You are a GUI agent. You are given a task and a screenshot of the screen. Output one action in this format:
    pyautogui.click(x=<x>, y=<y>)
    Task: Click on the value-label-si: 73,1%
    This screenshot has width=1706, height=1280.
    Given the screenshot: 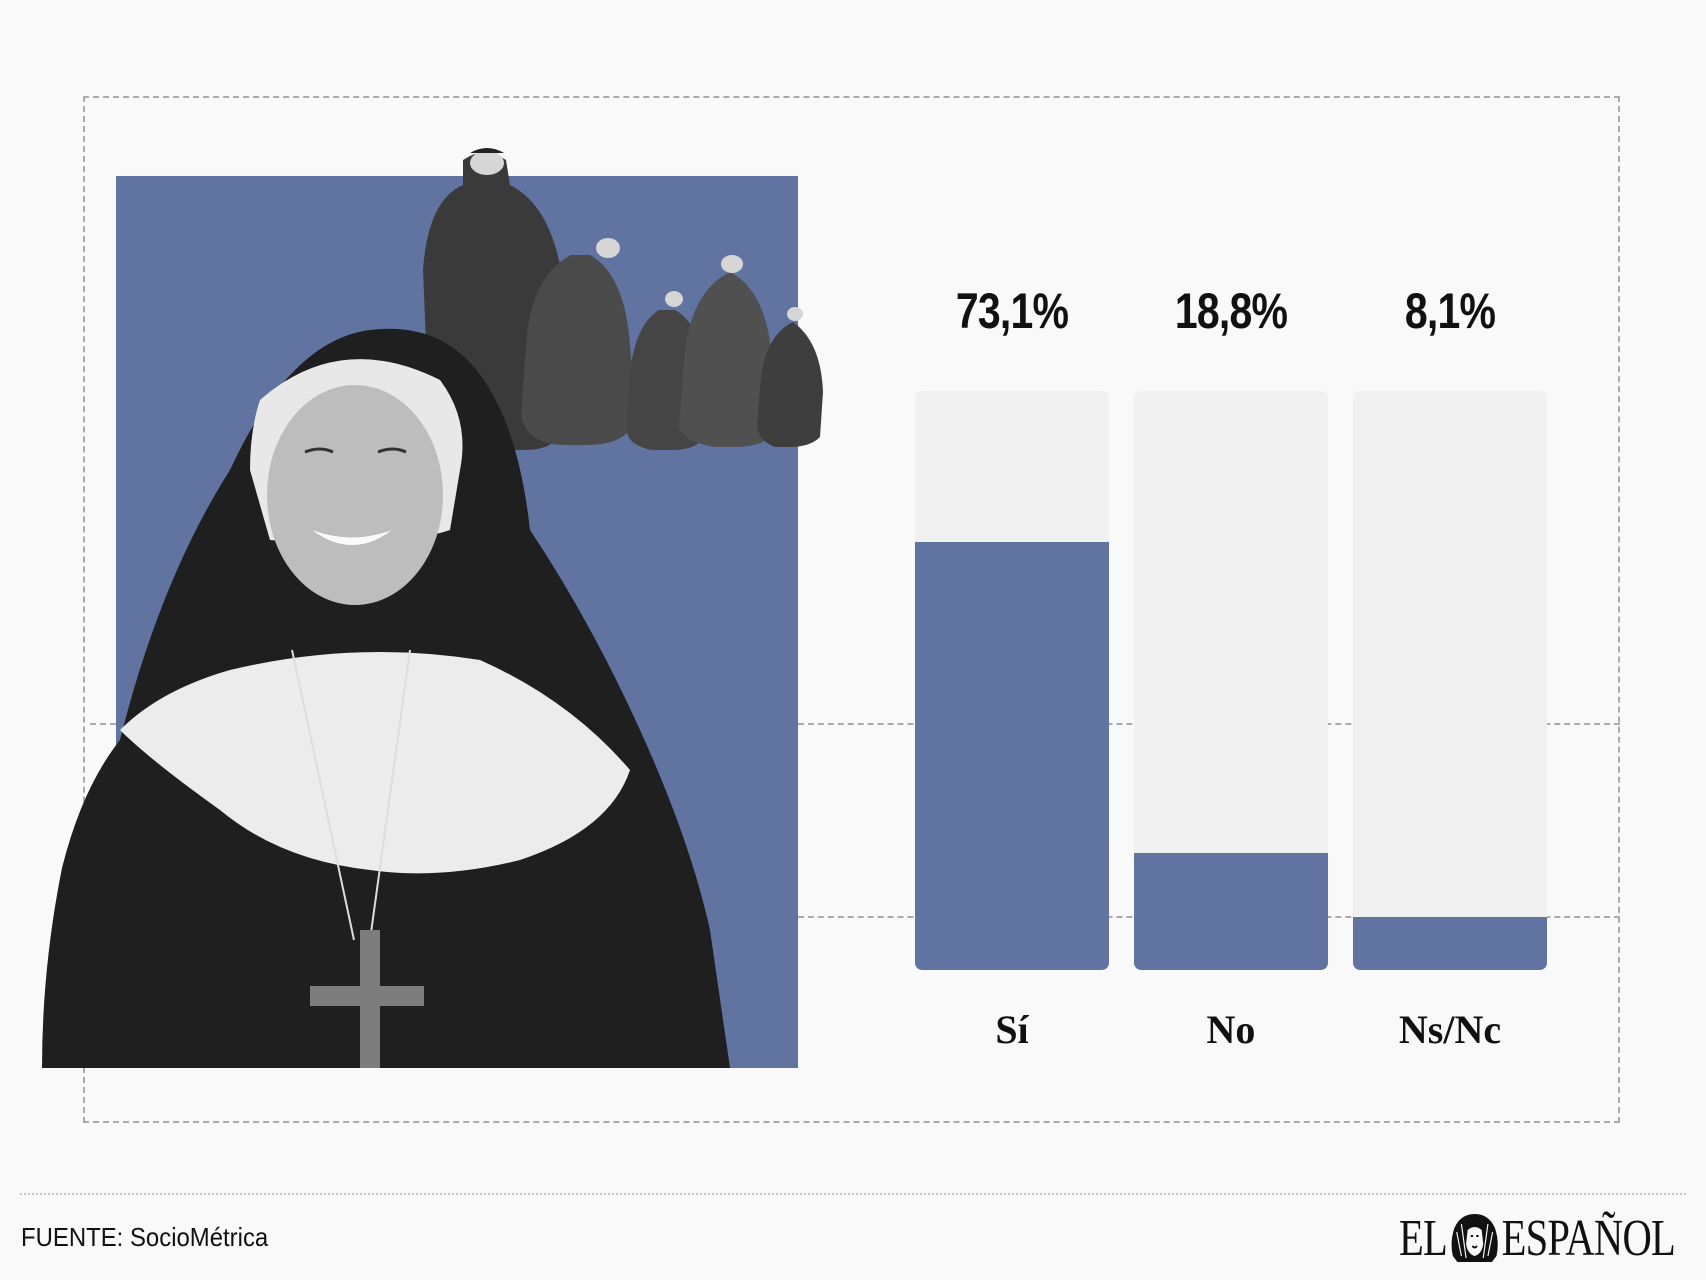 What is the action you would take?
    pyautogui.click(x=1012, y=311)
    